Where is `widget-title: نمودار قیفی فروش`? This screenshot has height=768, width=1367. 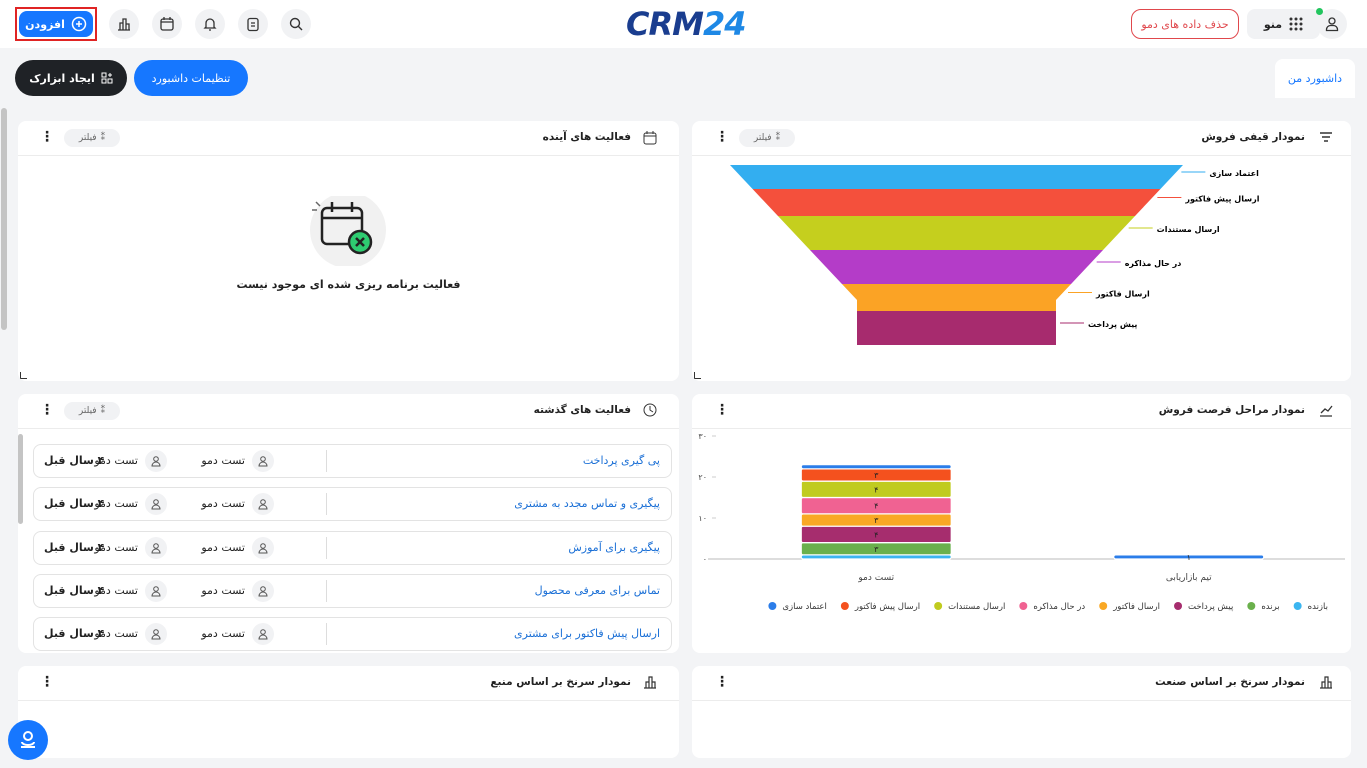 widget-title: نمودار قیفی فروش is located at coordinates (1253, 137).